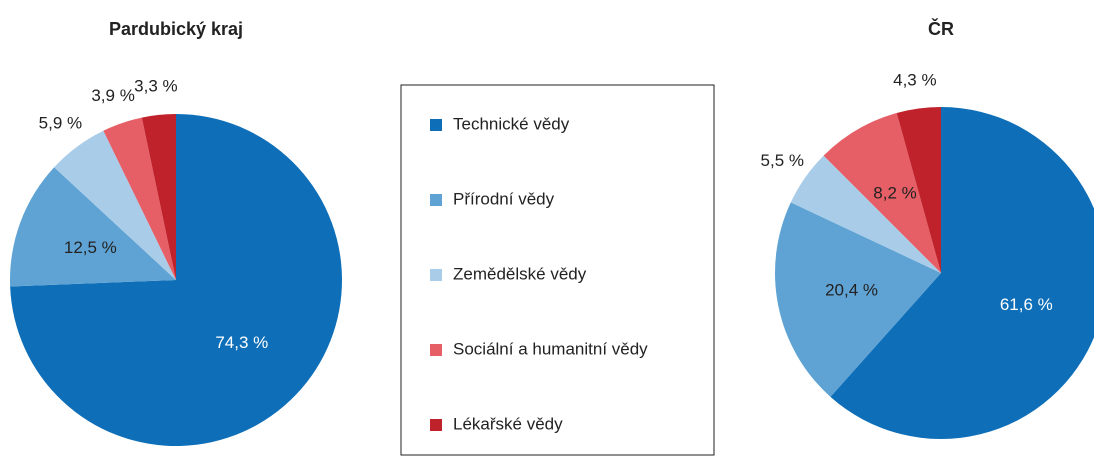 This screenshot has width=1094, height=456. Describe the element at coordinates (1026, 304) in the screenshot. I see `data-label: 61,6 %` at that location.